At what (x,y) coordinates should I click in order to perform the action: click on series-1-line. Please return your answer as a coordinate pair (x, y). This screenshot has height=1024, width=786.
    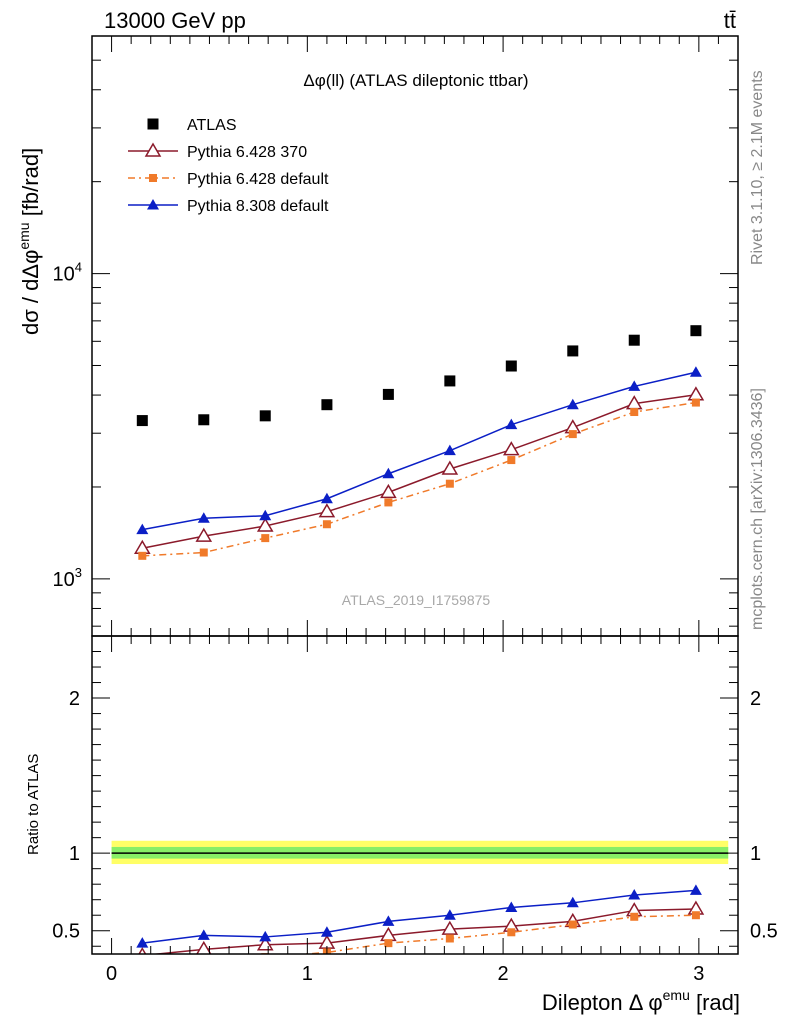
    Looking at the image, I should click on (419, 471).